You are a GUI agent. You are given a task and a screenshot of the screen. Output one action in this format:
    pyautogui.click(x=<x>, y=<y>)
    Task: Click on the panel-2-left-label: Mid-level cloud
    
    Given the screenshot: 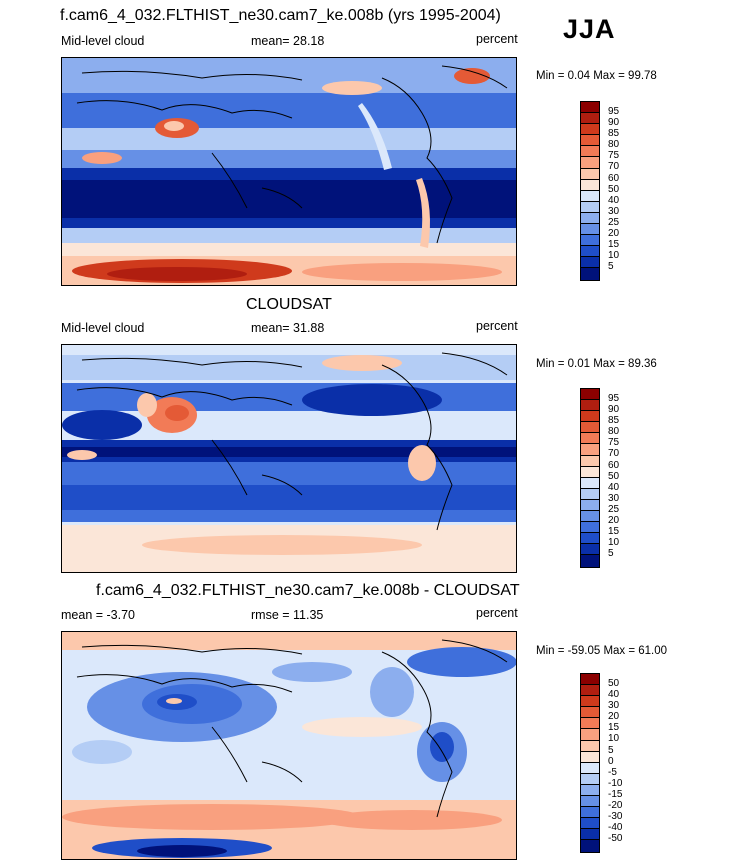 What is the action you would take?
    pyautogui.click(x=103, y=328)
    